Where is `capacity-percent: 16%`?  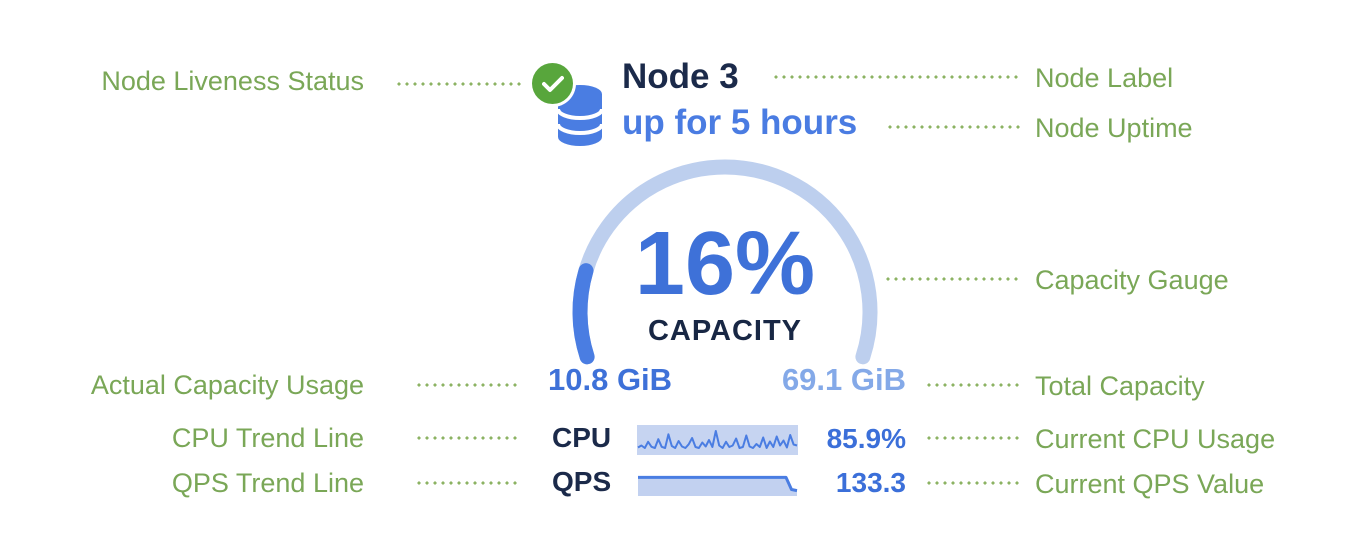 capacity-percent: 16% is located at coordinates (725, 264).